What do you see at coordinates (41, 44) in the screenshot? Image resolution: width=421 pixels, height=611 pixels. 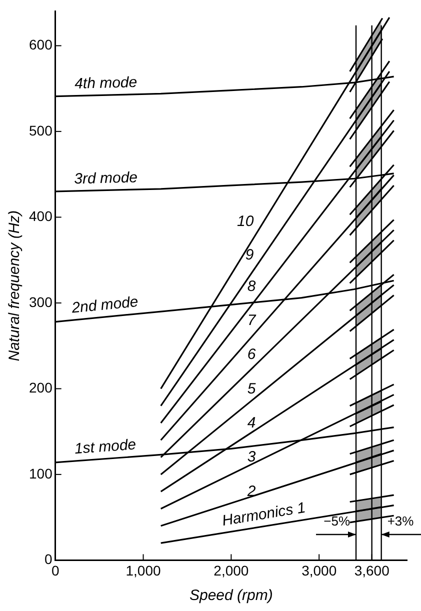 I see `y-tick-label: 600` at bounding box center [41, 44].